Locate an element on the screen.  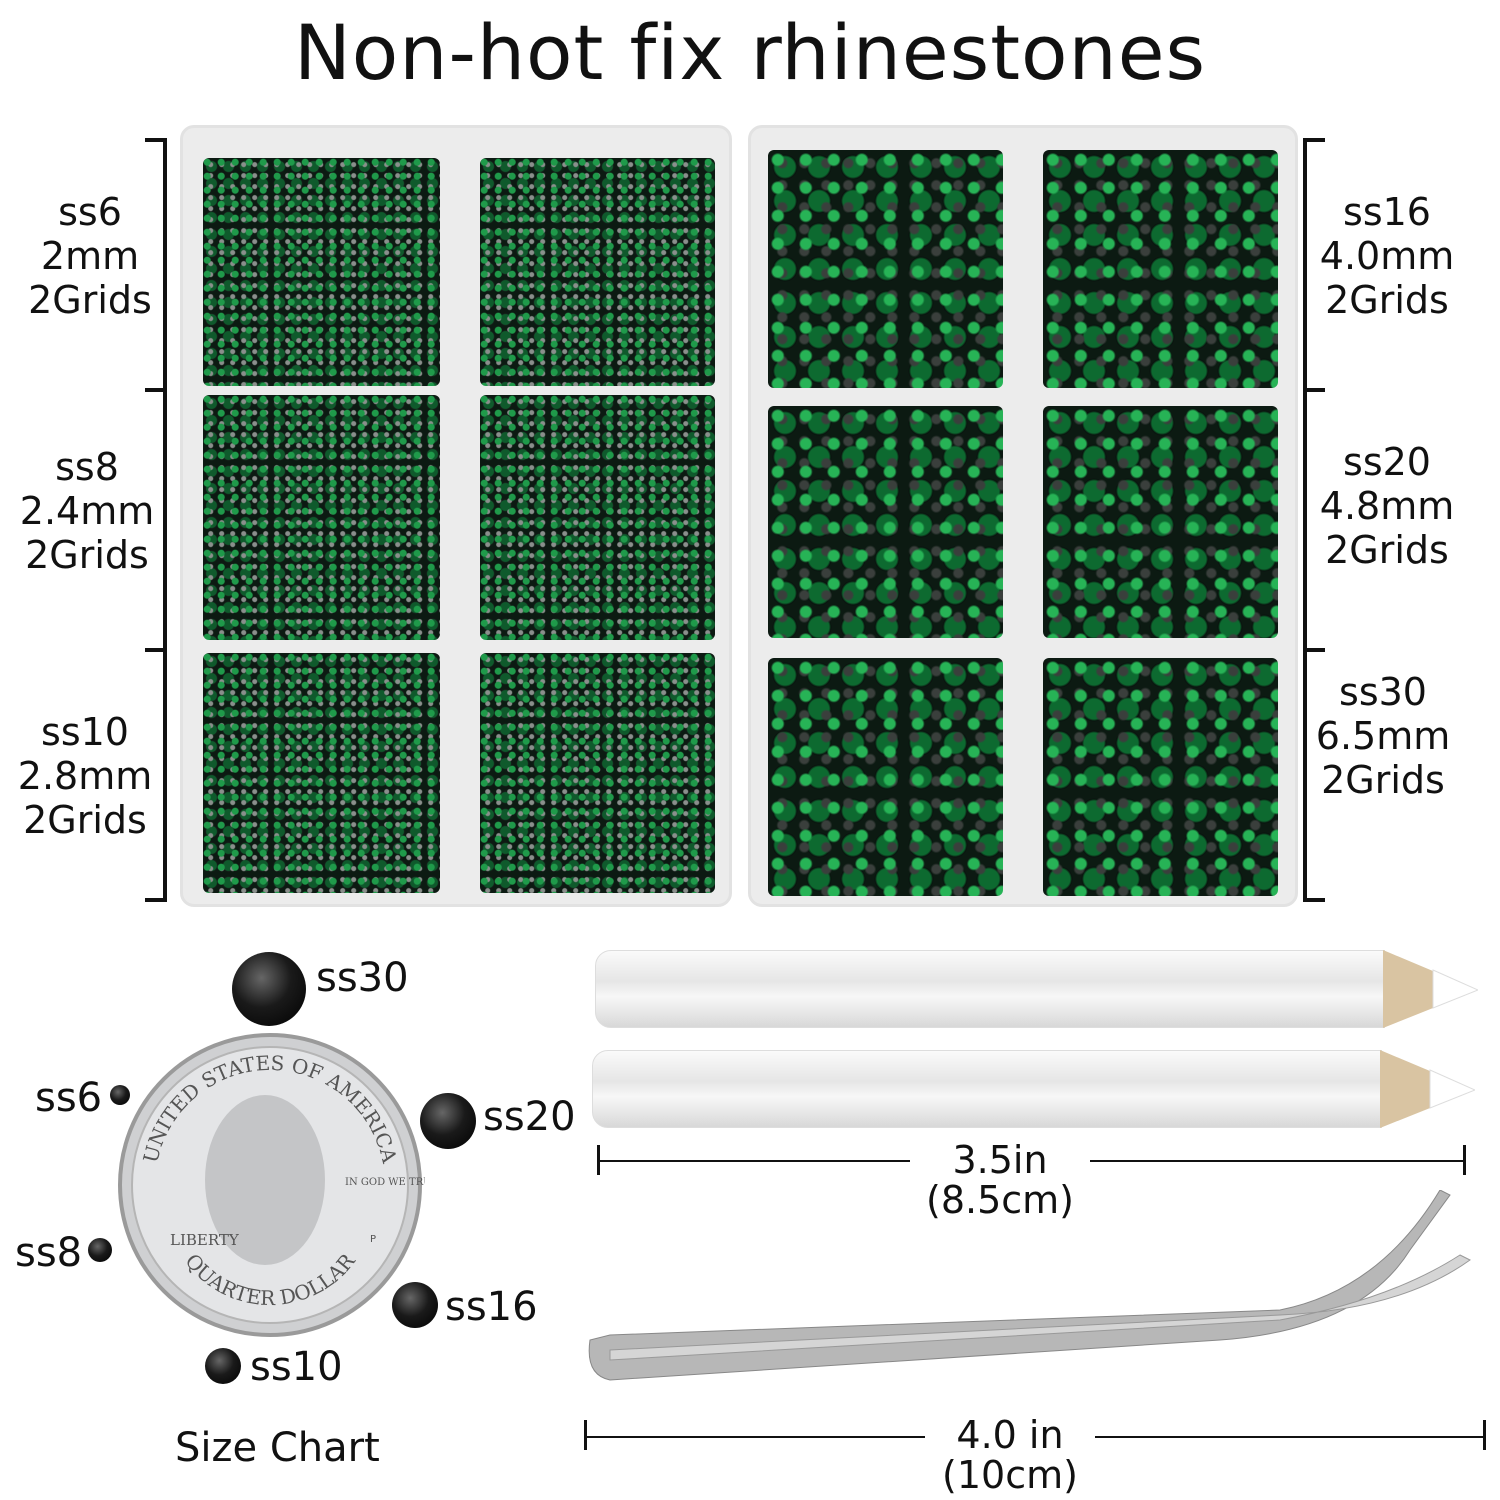
right-bracket is located at coordinates (1314, 520).